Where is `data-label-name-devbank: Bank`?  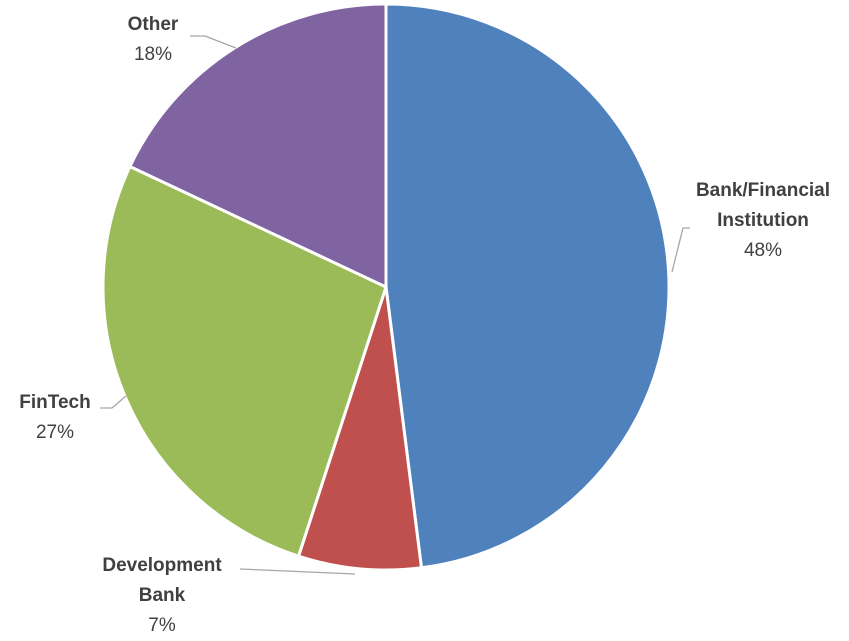
data-label-name-devbank: Bank is located at coordinates (162, 595).